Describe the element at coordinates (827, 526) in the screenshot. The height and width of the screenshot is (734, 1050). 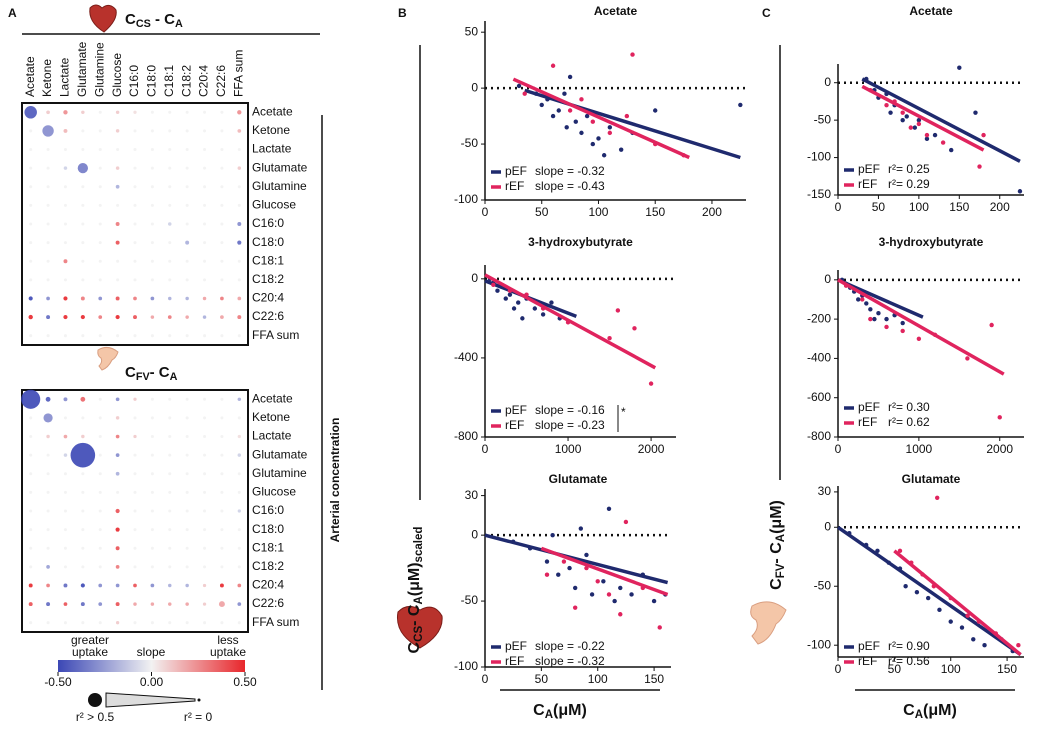
I see `y-tick-label: 0` at that location.